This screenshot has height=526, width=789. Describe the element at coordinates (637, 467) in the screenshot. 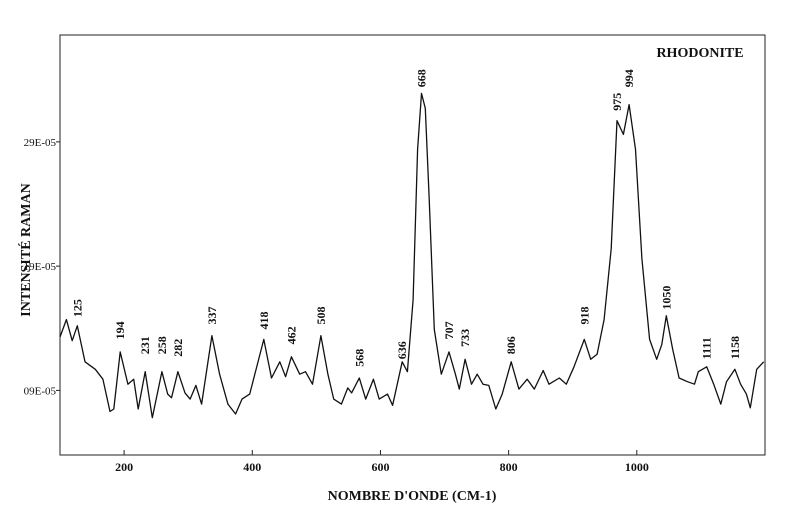

I see `x-tick-label: 1000` at that location.